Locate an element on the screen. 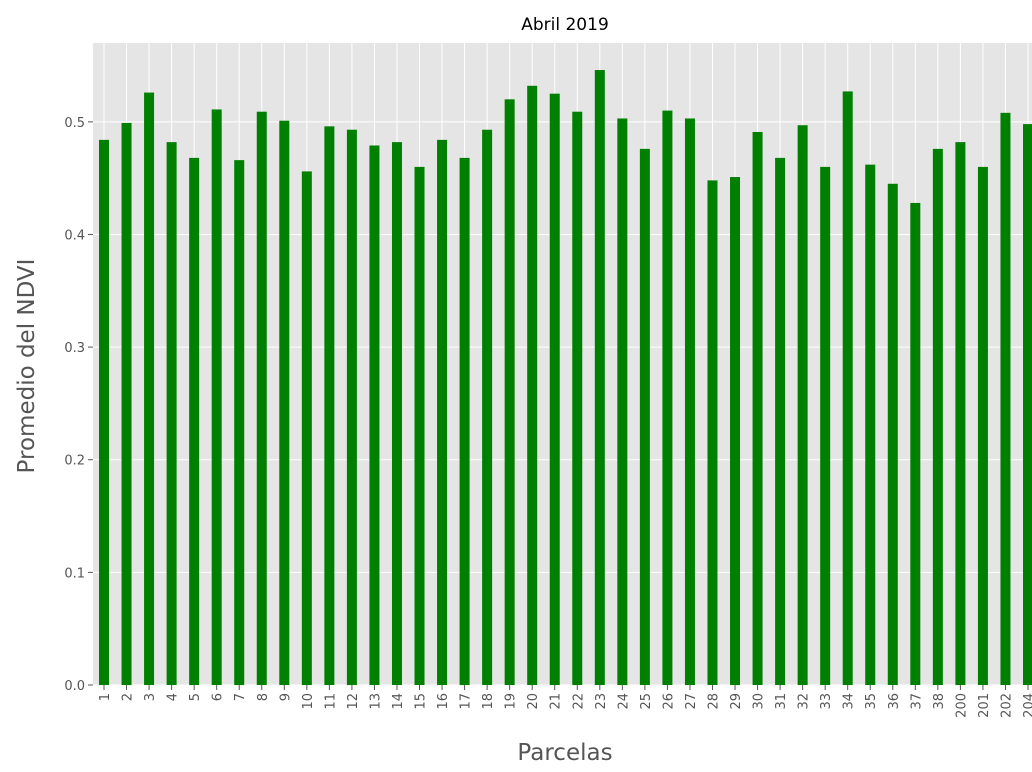 The height and width of the screenshot is (772, 1032). x-tick-label: 3 is located at coordinates (150, 697).